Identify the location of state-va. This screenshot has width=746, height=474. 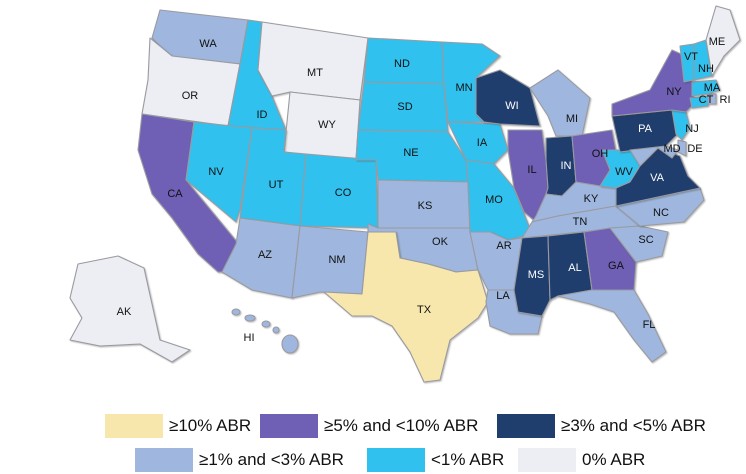
(658, 177).